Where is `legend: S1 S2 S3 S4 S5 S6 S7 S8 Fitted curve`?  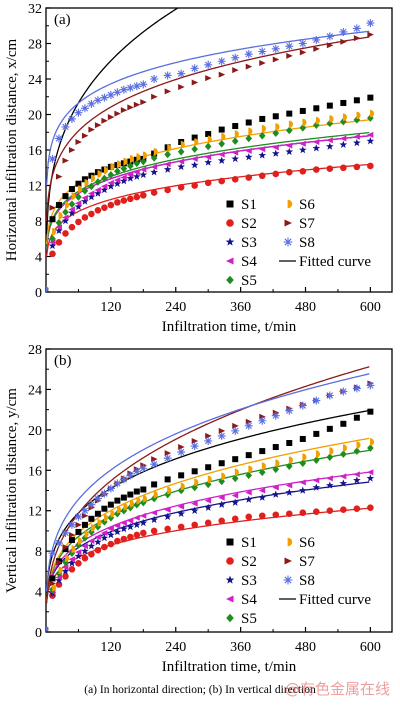
legend: S1 S2 S3 S4 S5 S6 S7 S8 Fitted curve is located at coordinates (298, 243).